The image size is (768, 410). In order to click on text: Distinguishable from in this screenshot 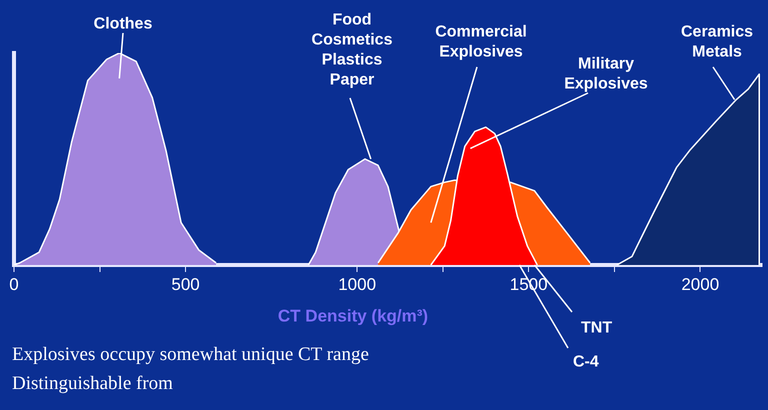, I will do `click(93, 383)`.